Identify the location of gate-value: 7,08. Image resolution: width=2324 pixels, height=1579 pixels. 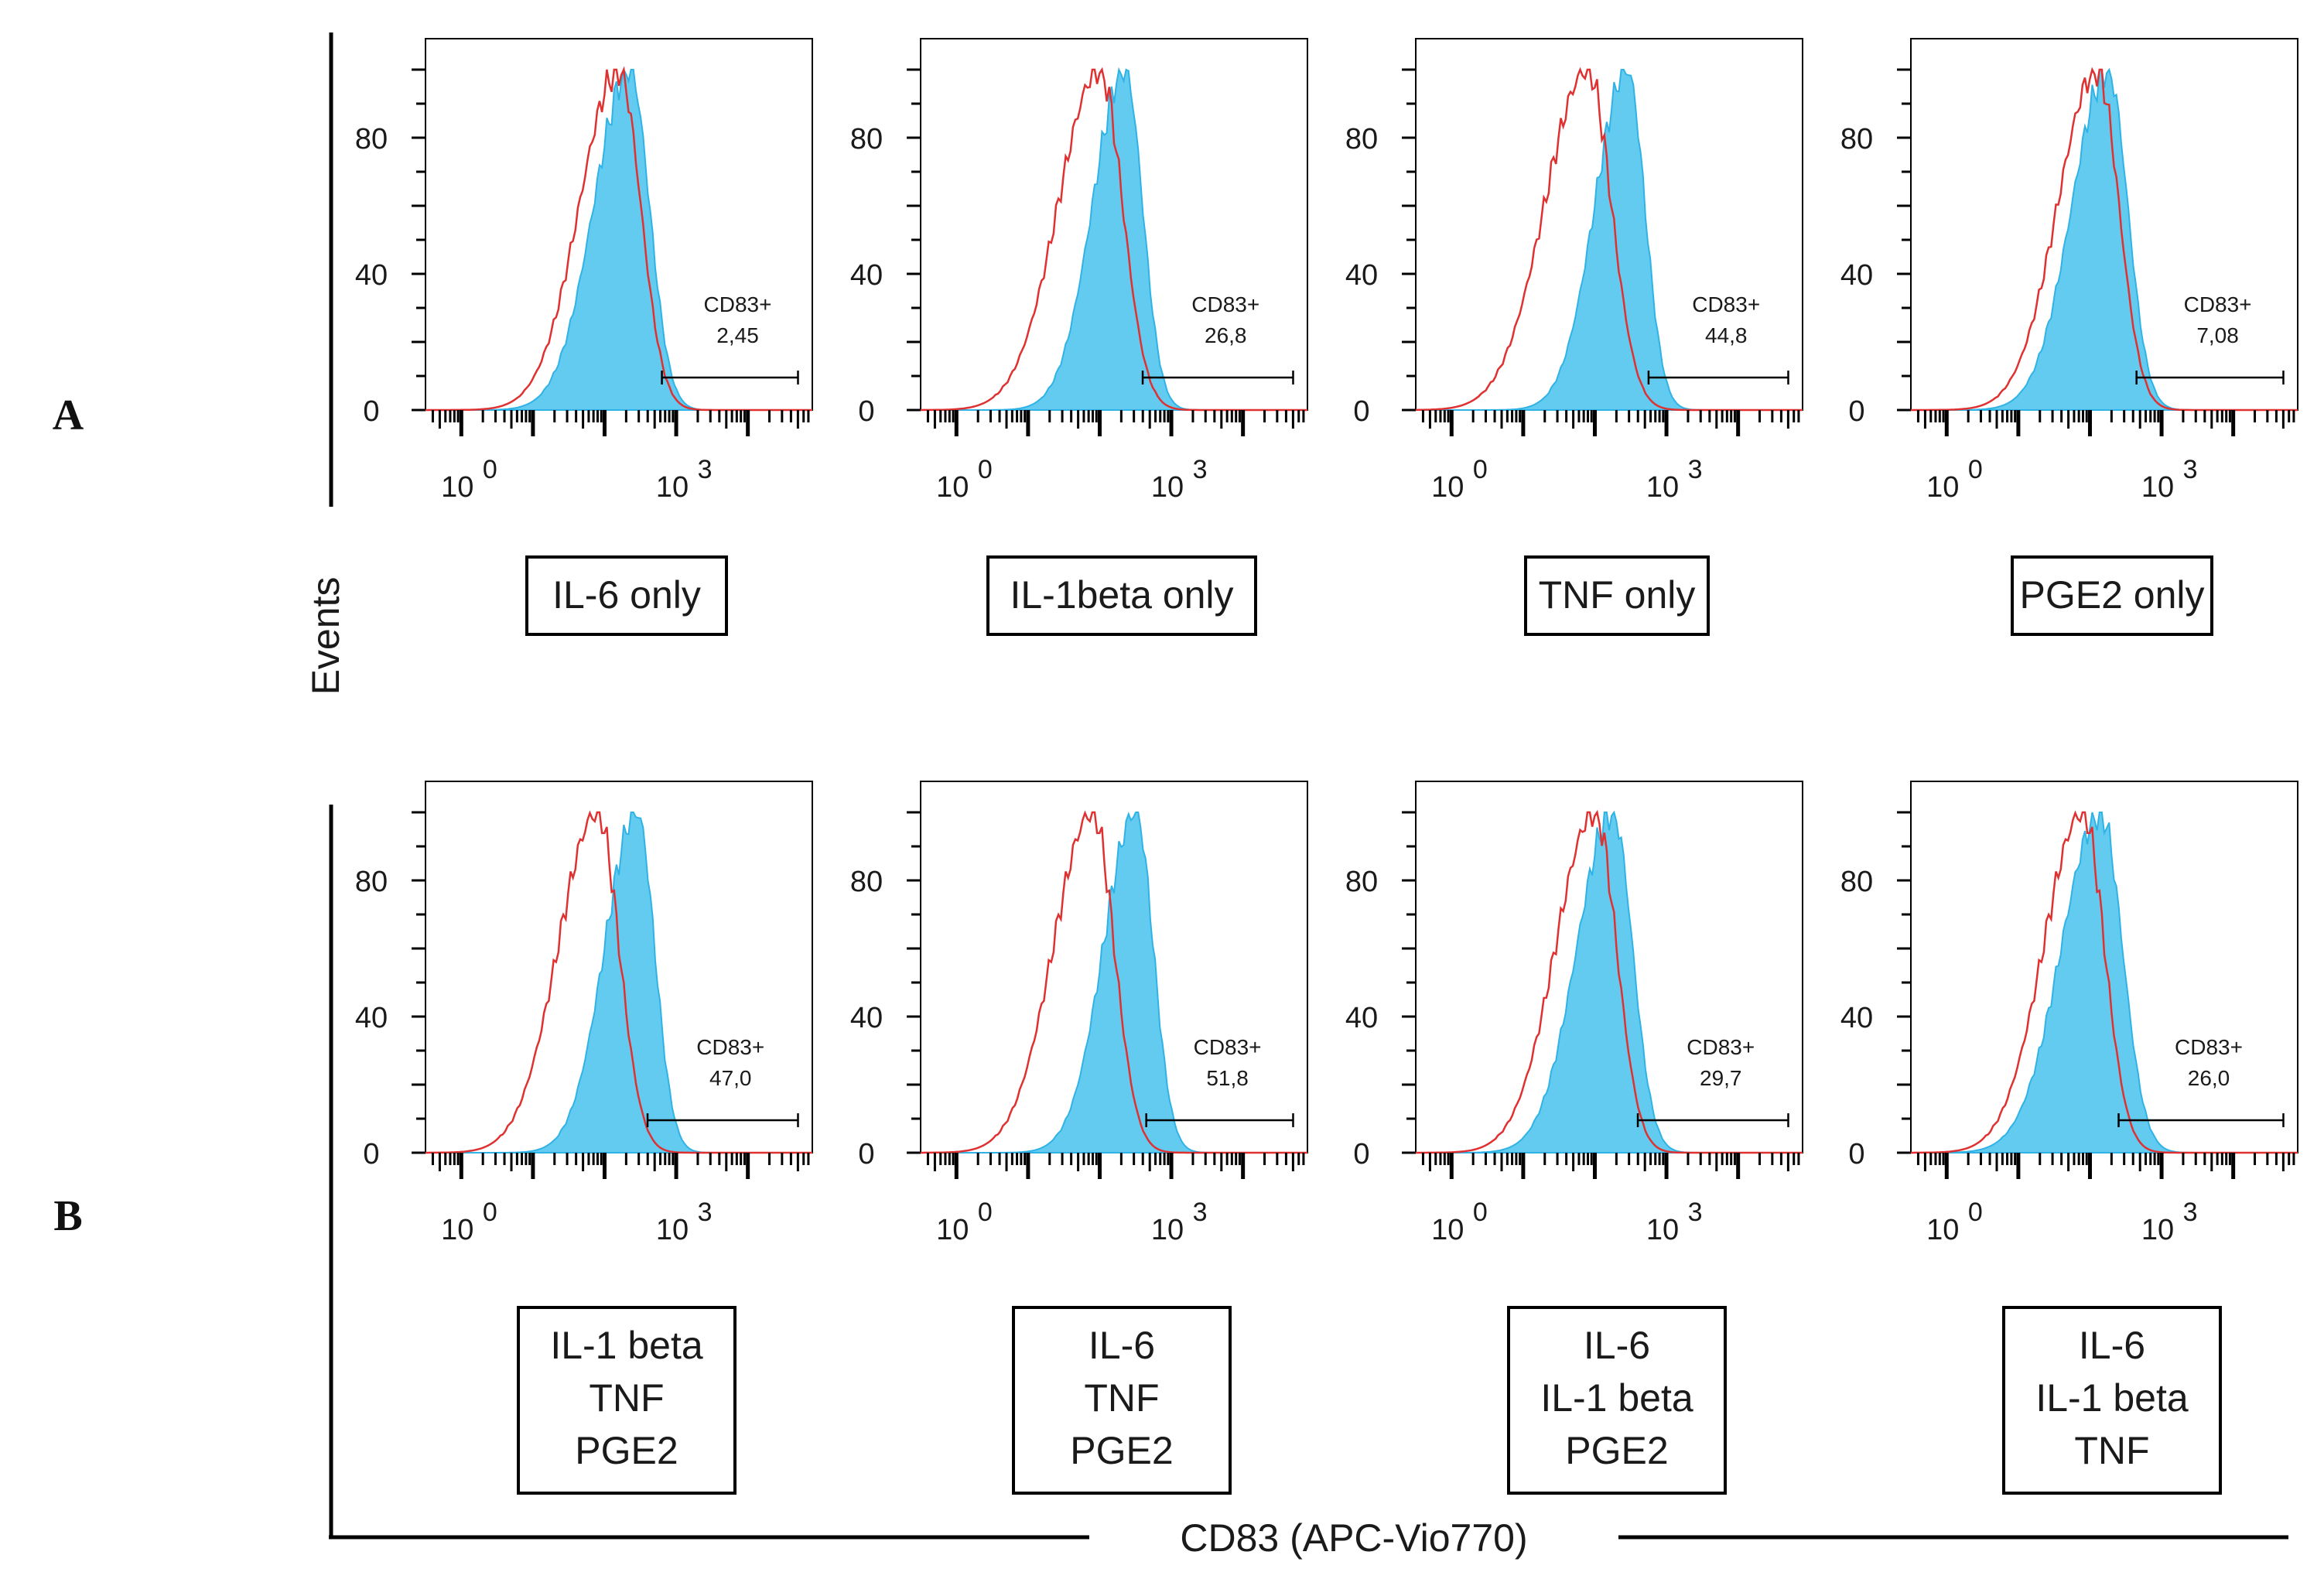
(2217, 335).